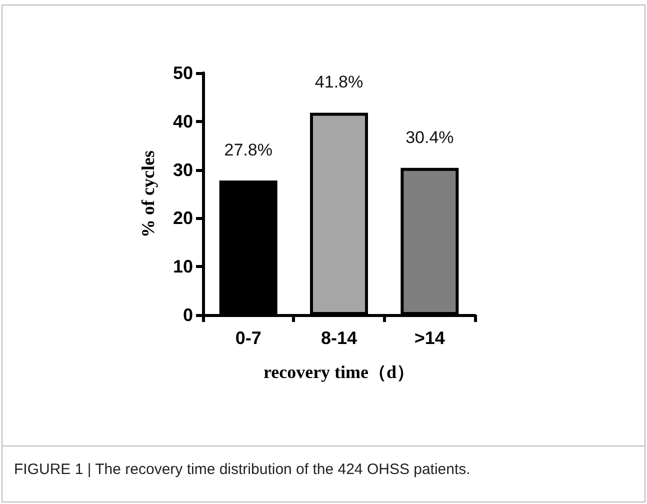  Describe the element at coordinates (182, 170) in the screenshot. I see `y-tick-label: 30` at that location.